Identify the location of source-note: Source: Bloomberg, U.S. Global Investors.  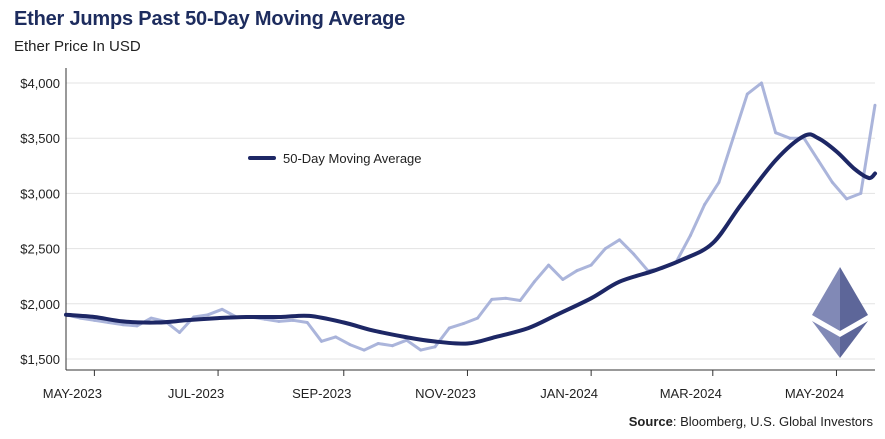
(751, 421).